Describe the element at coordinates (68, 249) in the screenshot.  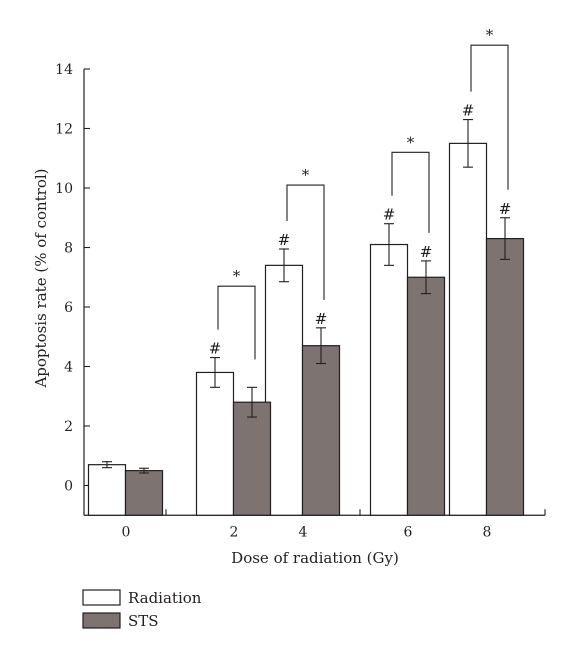
I see `y-tick-label: 8` at that location.